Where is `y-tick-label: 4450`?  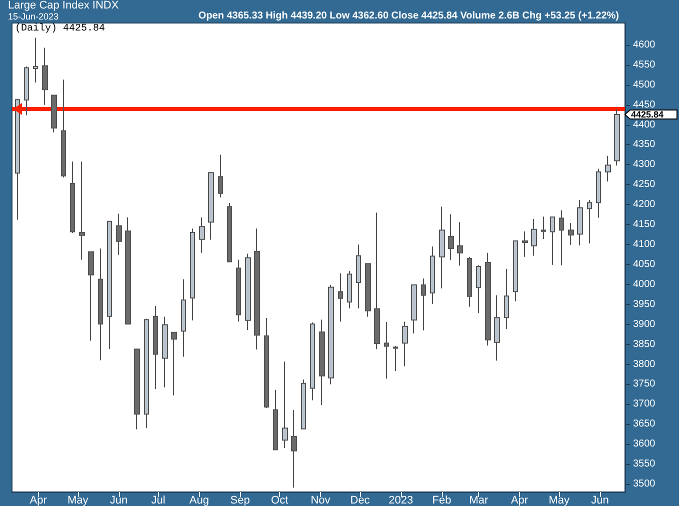
y-tick-label: 4450 is located at coordinates (644, 104).